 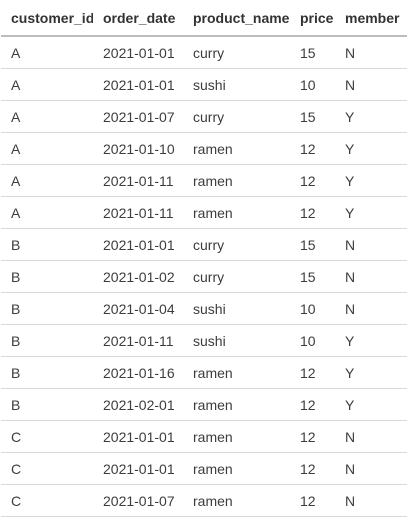 What do you see at coordinates (312, 18) in the screenshot?
I see `column-header-price: price` at bounding box center [312, 18].